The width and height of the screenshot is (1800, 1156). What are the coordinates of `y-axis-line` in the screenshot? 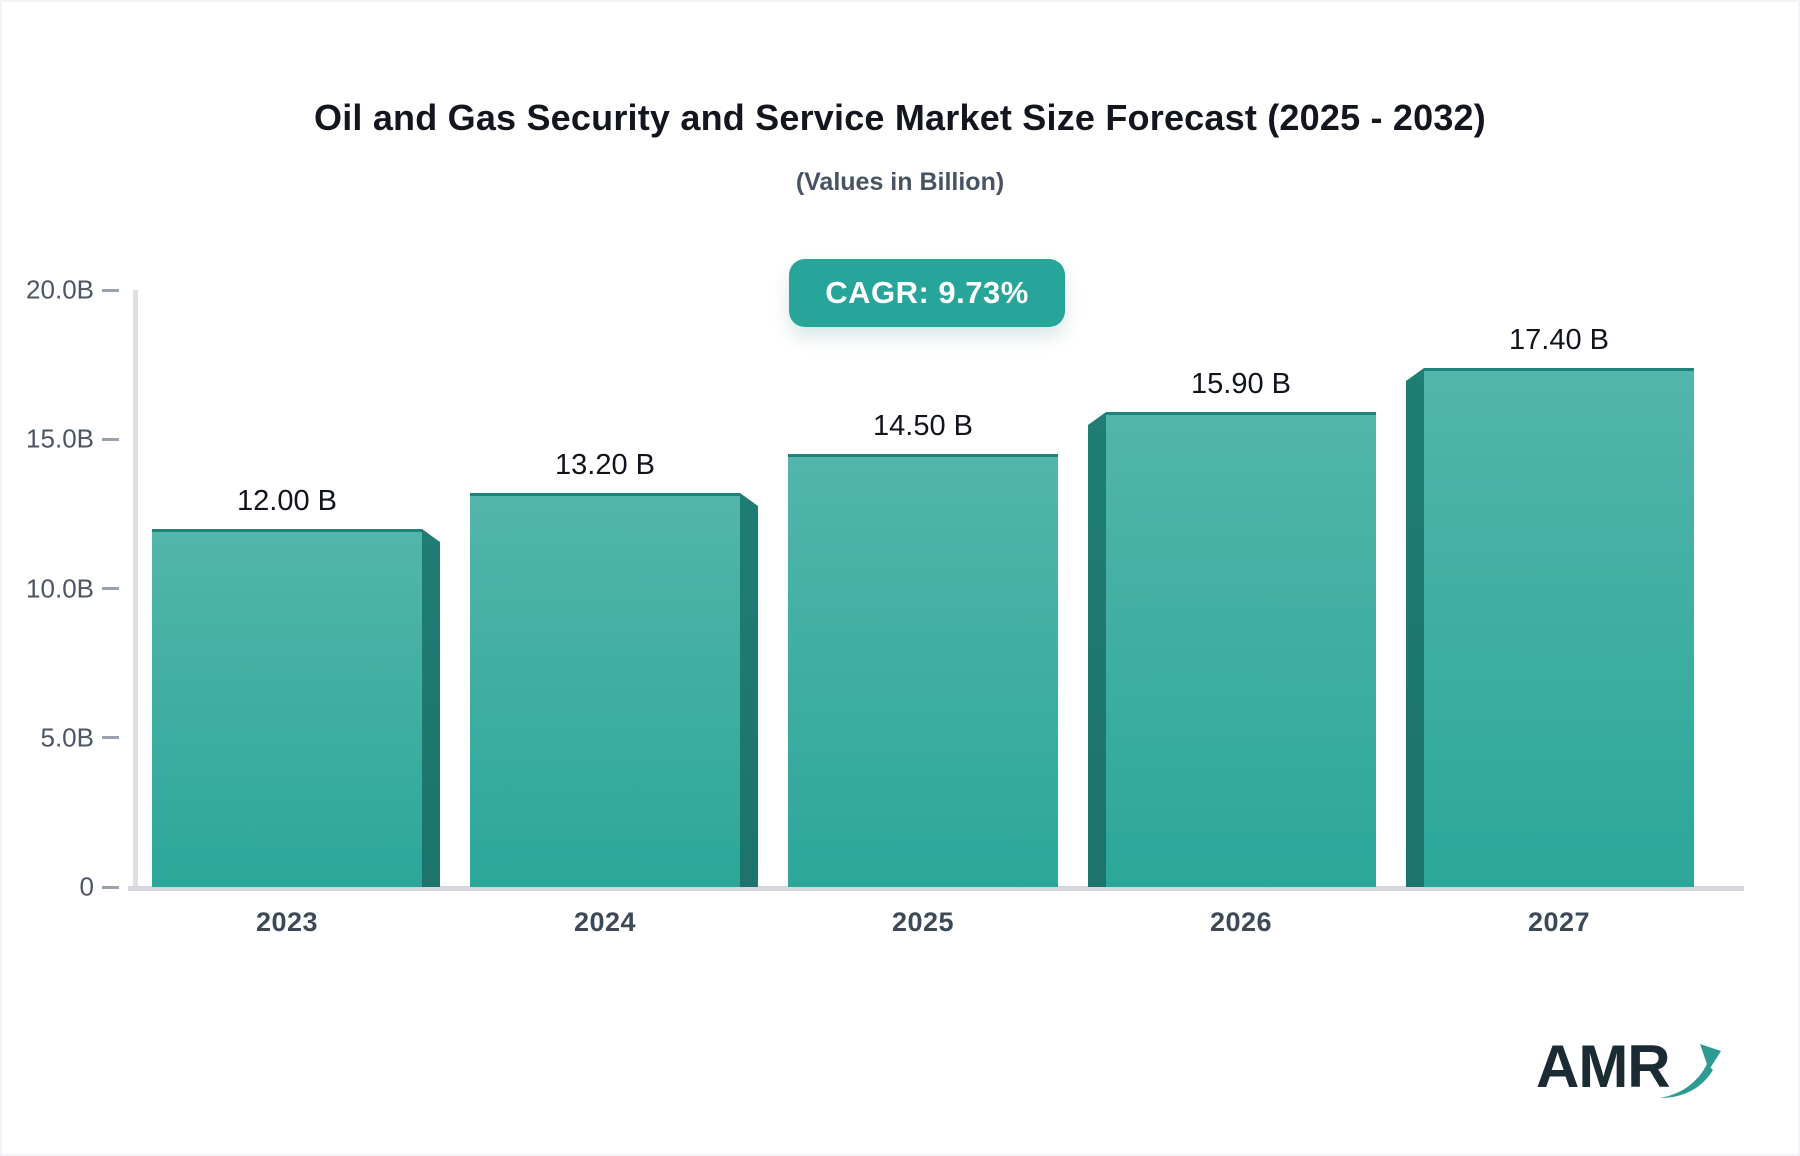 It's located at (135, 589).